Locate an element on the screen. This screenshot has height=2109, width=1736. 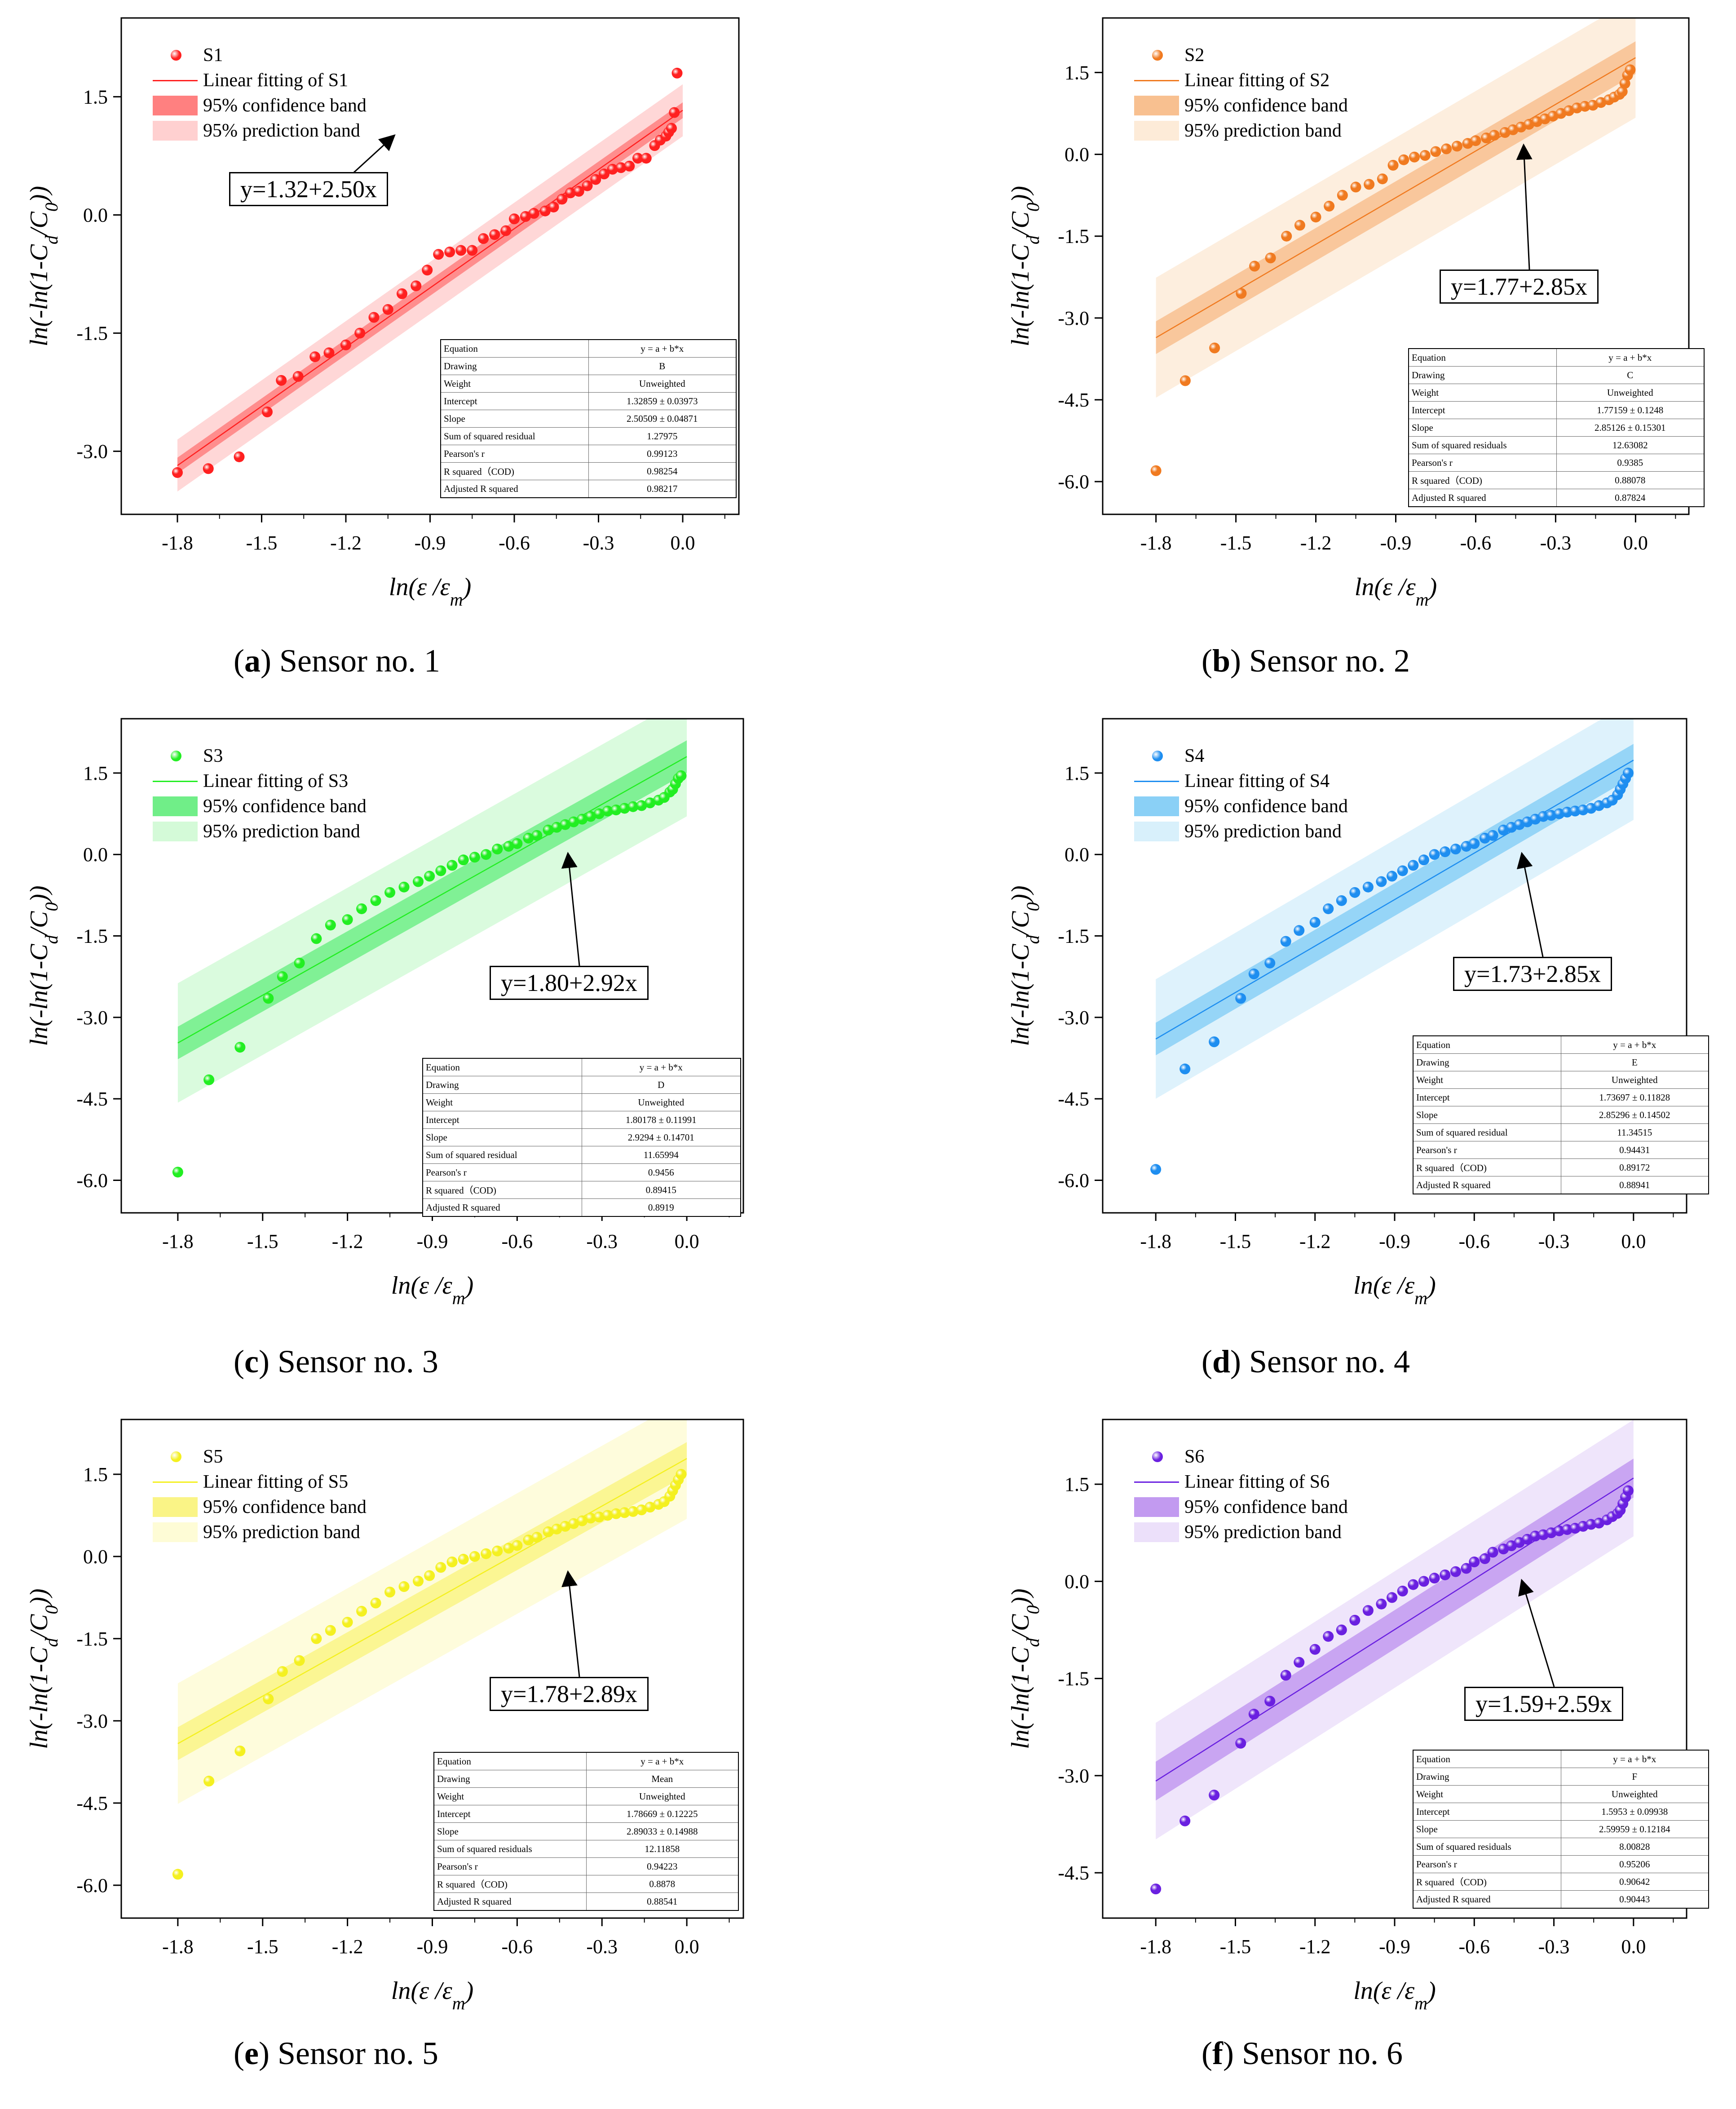
equation-label: y=1.78+2.89x is located at coordinates (569, 1694).